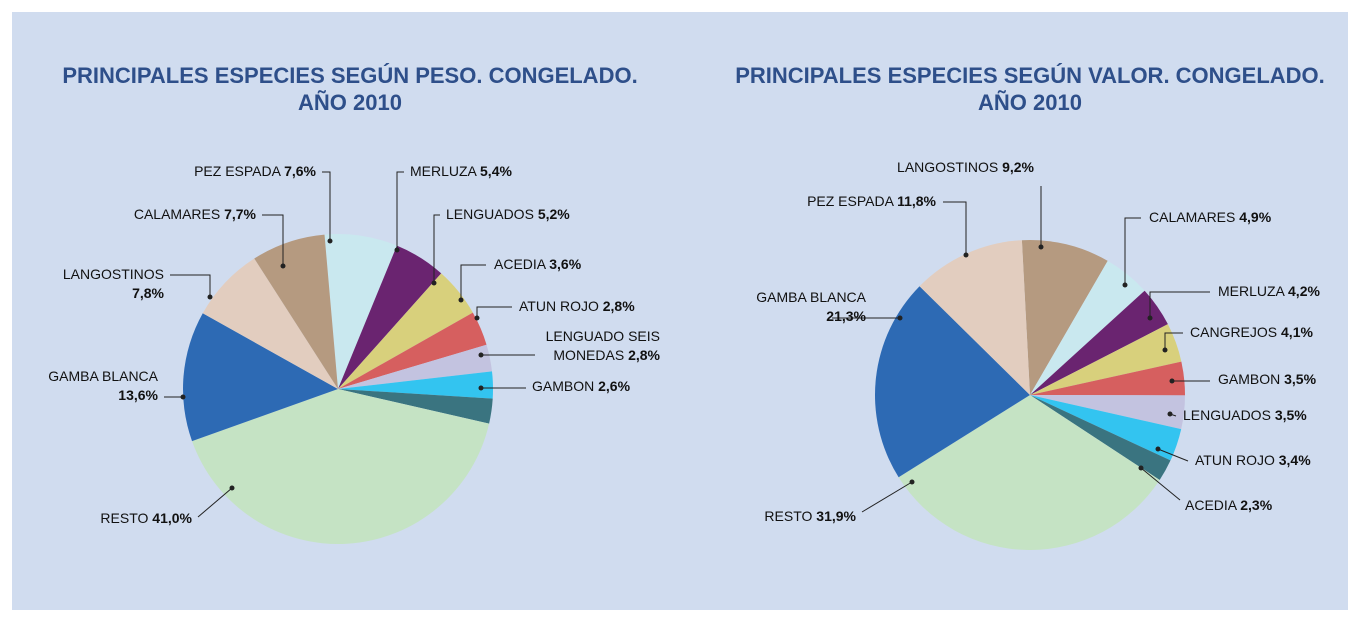 This screenshot has height=621, width=1360. What do you see at coordinates (811, 297) in the screenshot?
I see `label-name: GAMBA BLANCA` at bounding box center [811, 297].